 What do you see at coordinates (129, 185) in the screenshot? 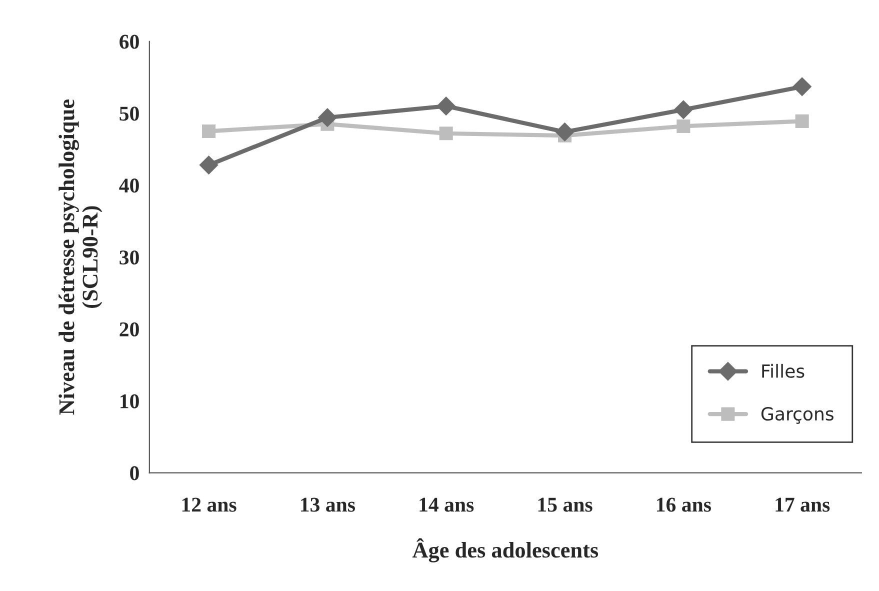
I see `y-tick-label: 40` at bounding box center [129, 185].